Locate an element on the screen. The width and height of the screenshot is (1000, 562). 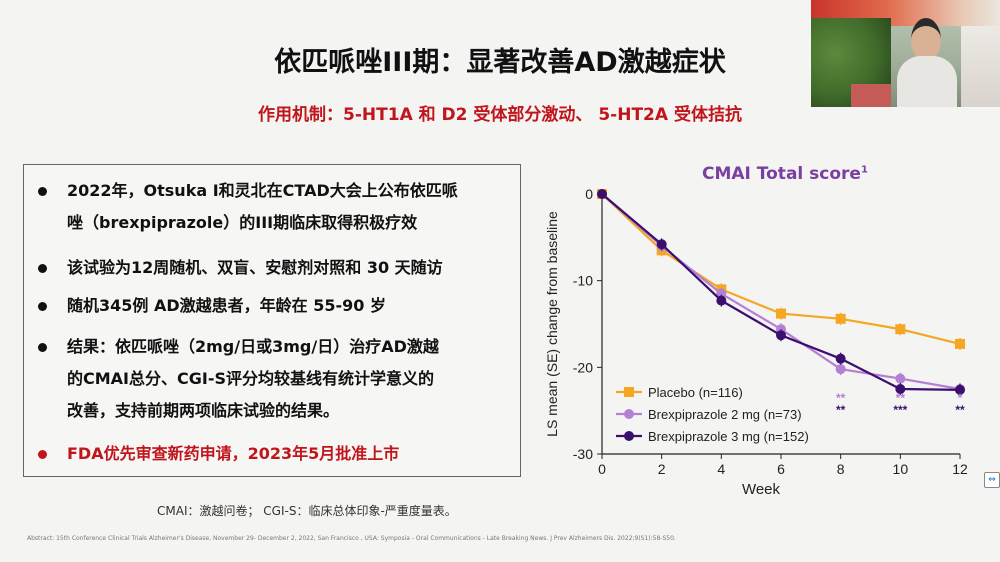
bullet-line: 2022年，Otsuka I和灵北在CTAD大会上公布依匹哌 is located at coordinates (262, 190).